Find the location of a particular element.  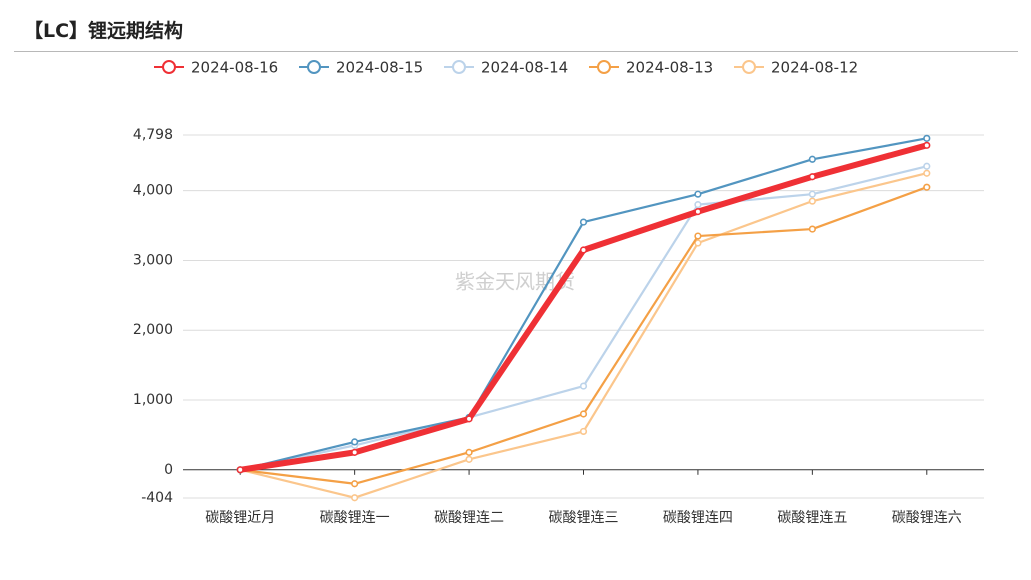

legend-item: 2024-08-15 is located at coordinates (361, 68).